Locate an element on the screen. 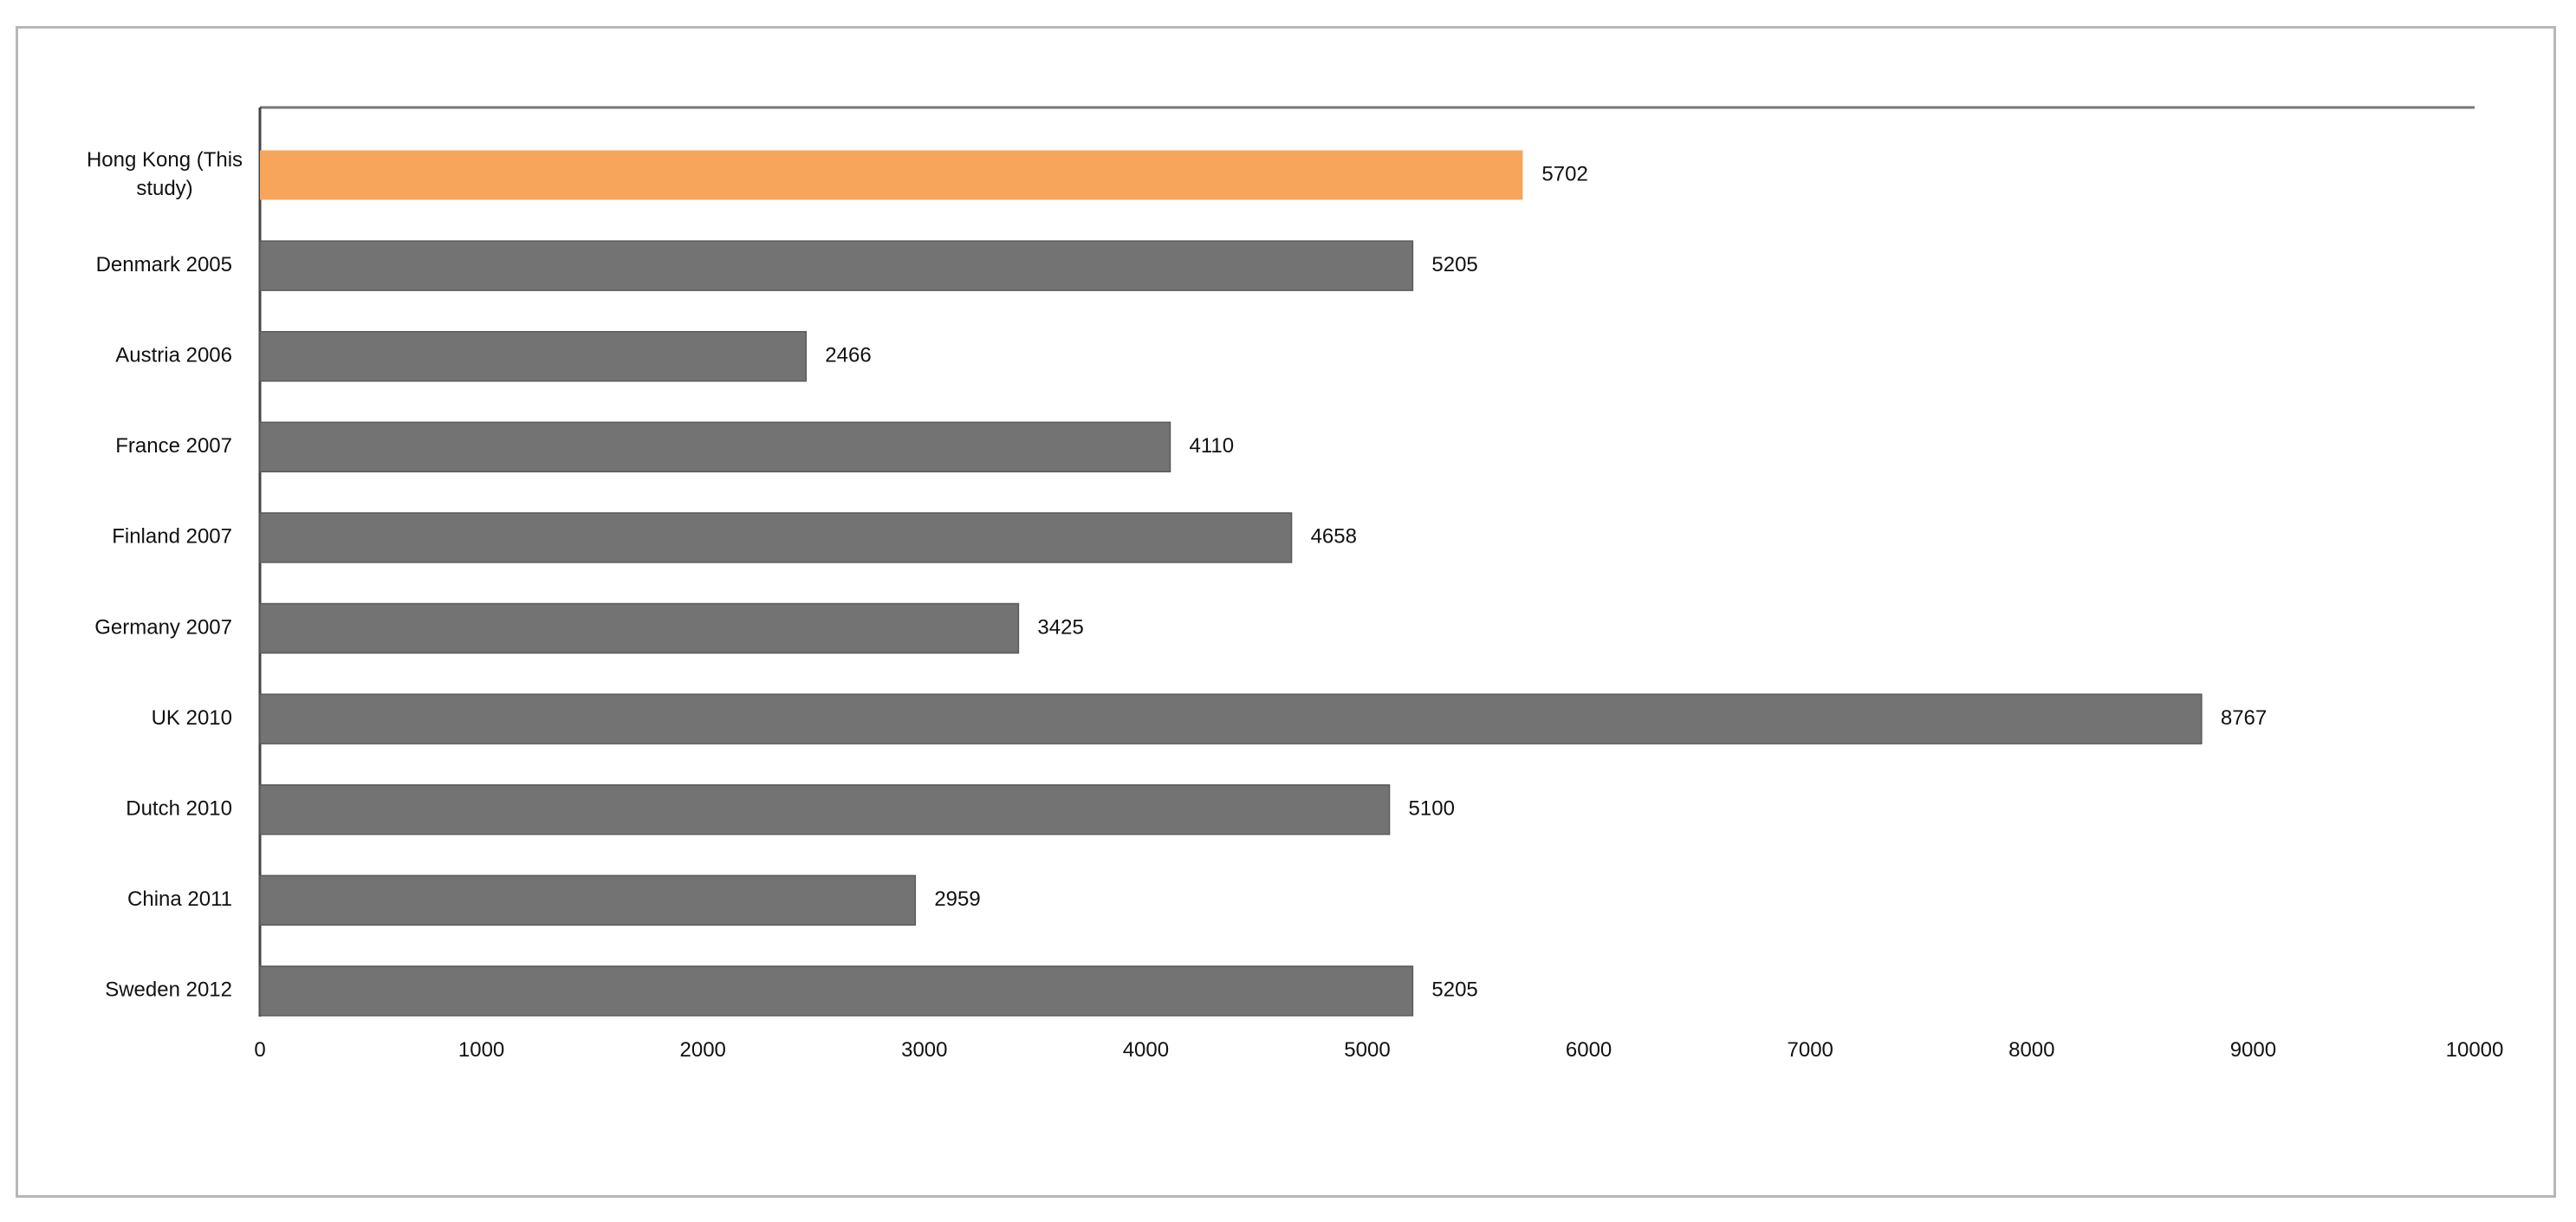  x-tick-label: 7000 is located at coordinates (1811, 1050).